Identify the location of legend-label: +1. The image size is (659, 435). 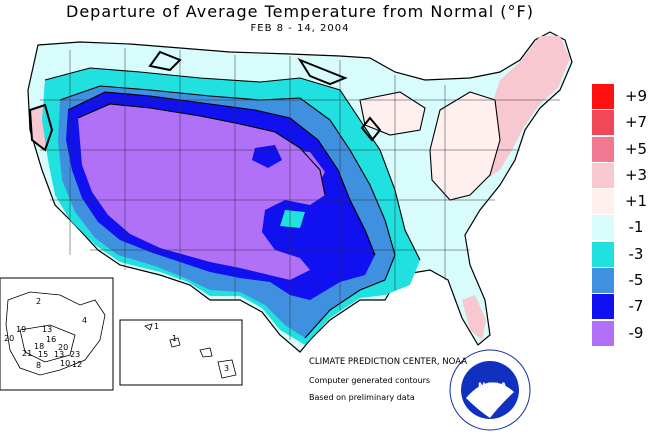
(636, 201).